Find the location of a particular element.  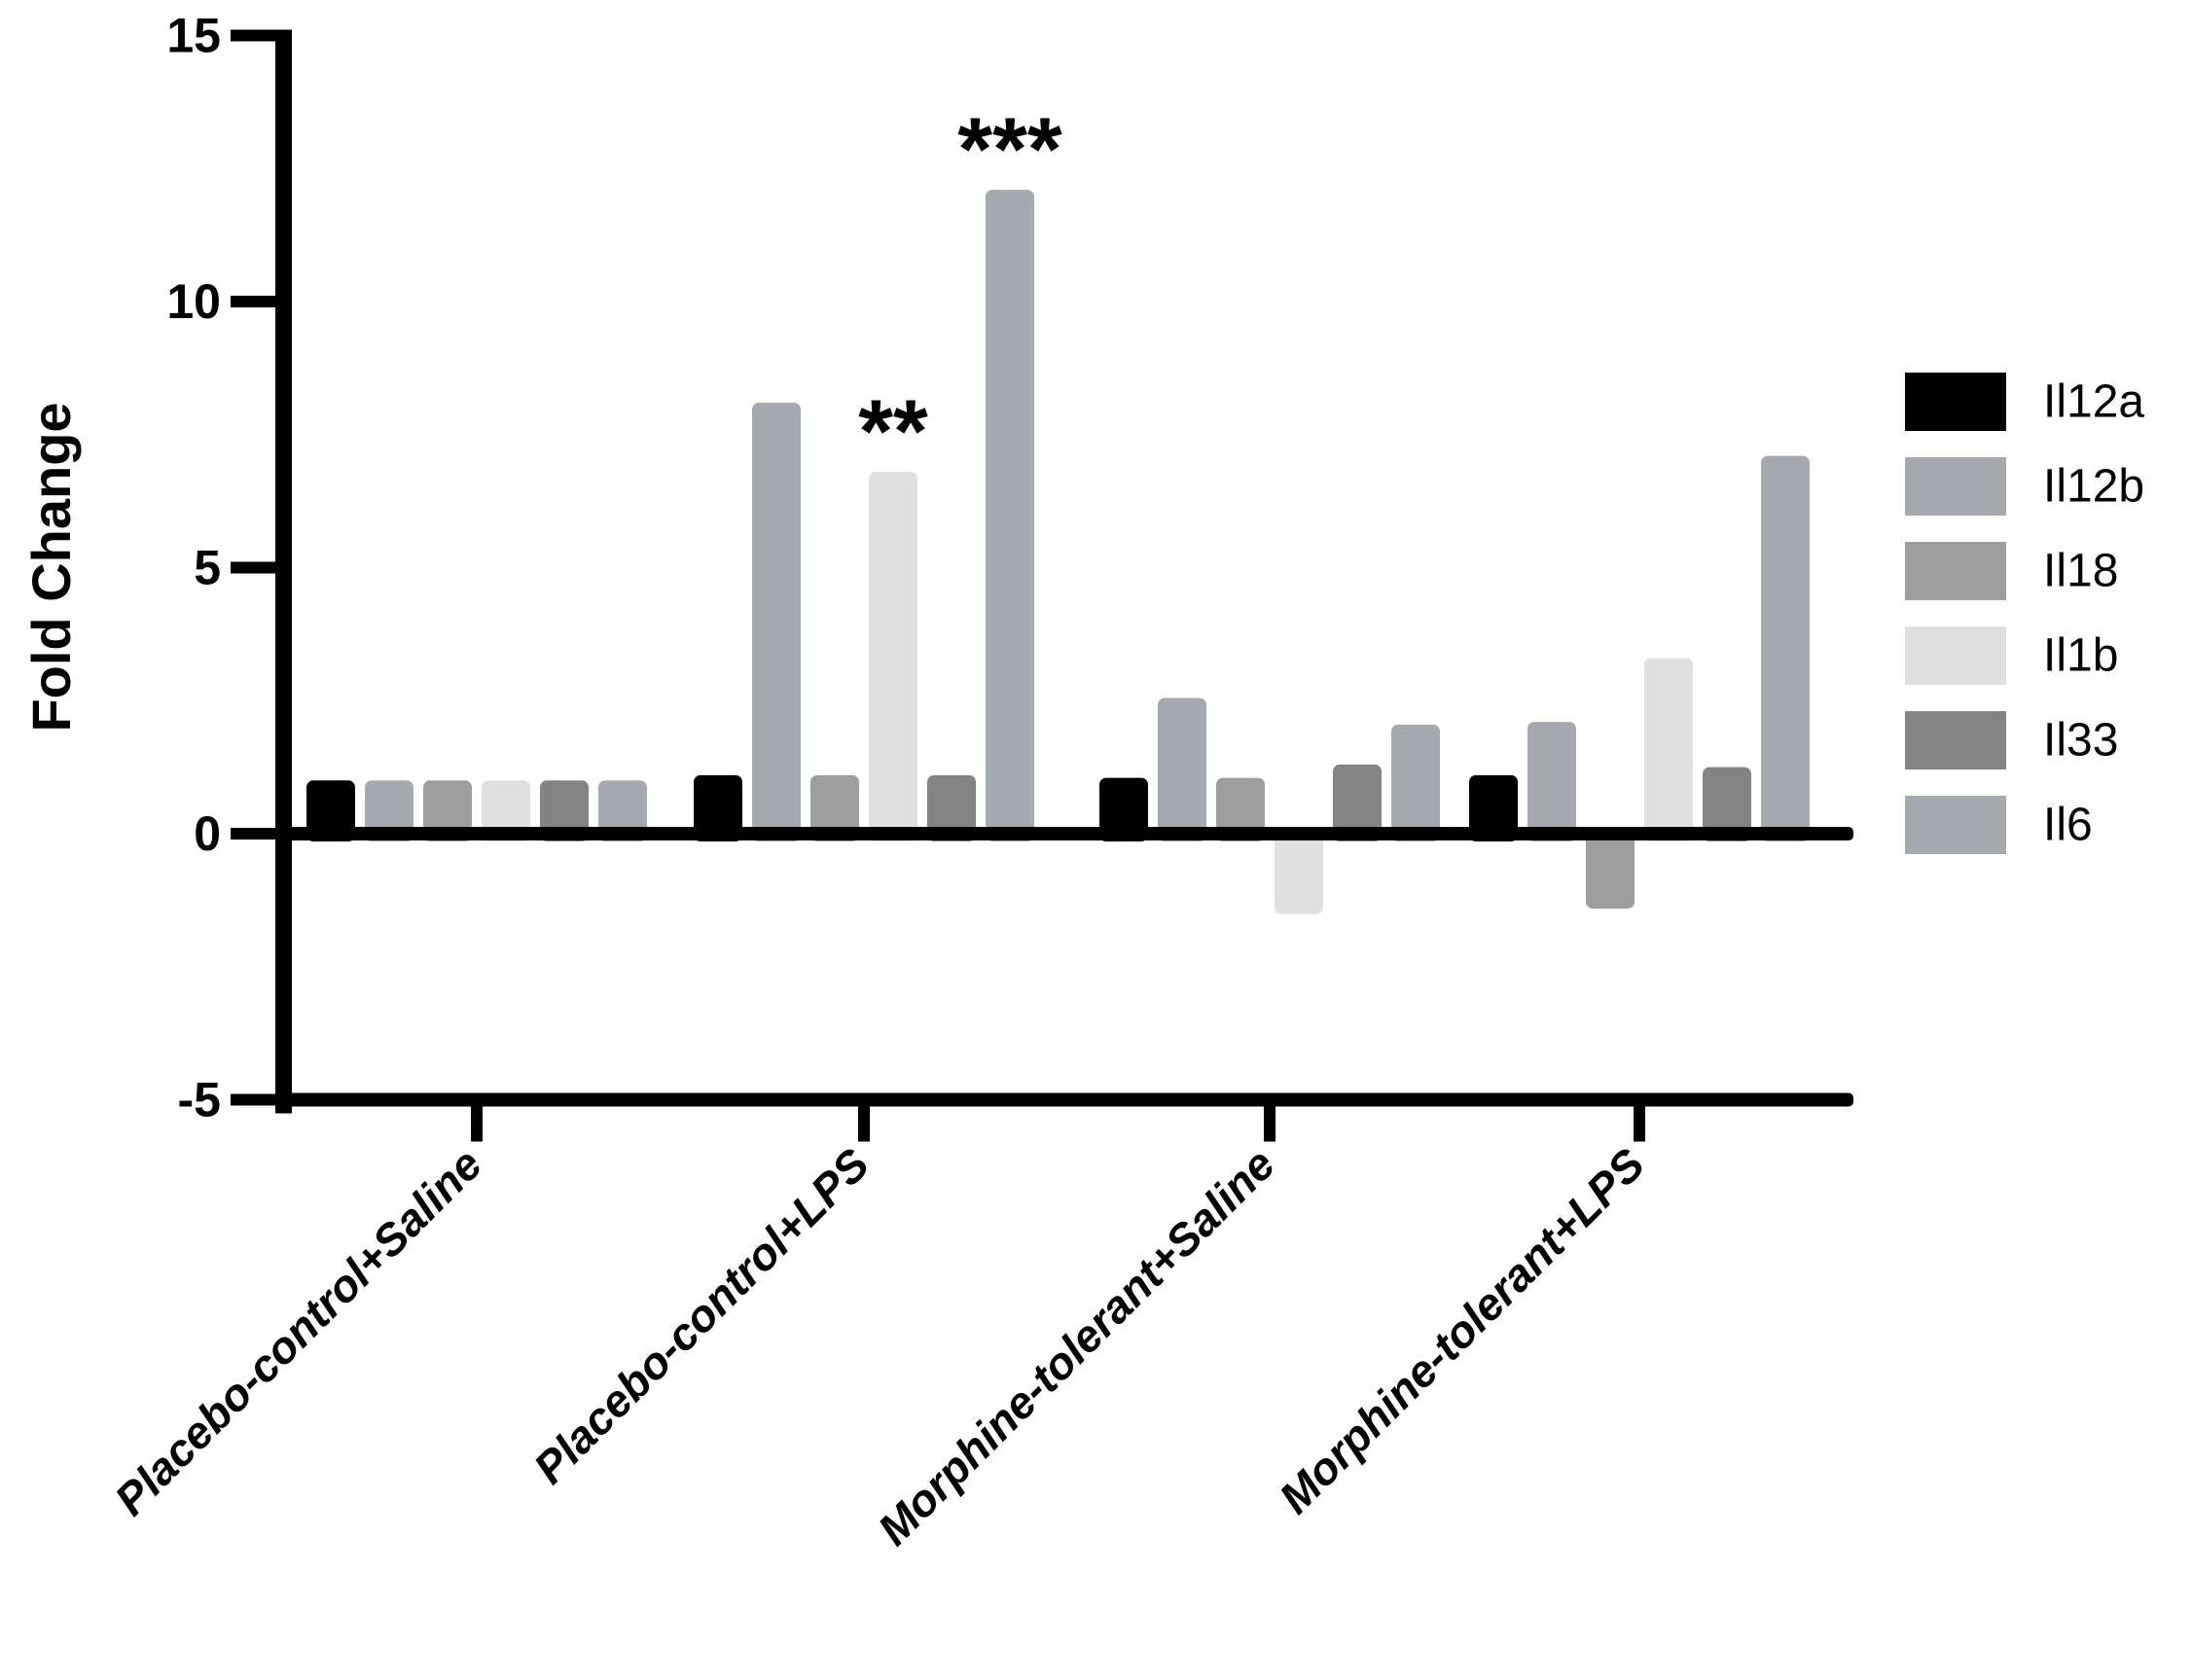

y-tick--5 is located at coordinates (253, 1099).